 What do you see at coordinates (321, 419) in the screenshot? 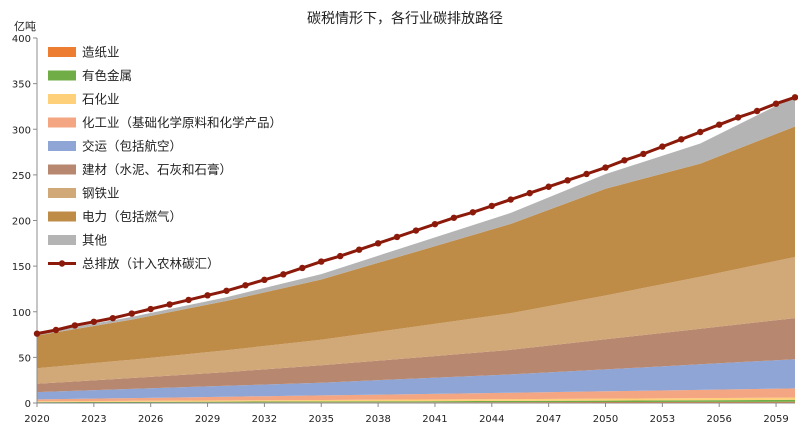
I see `x-tick-label: 2035` at bounding box center [321, 419].